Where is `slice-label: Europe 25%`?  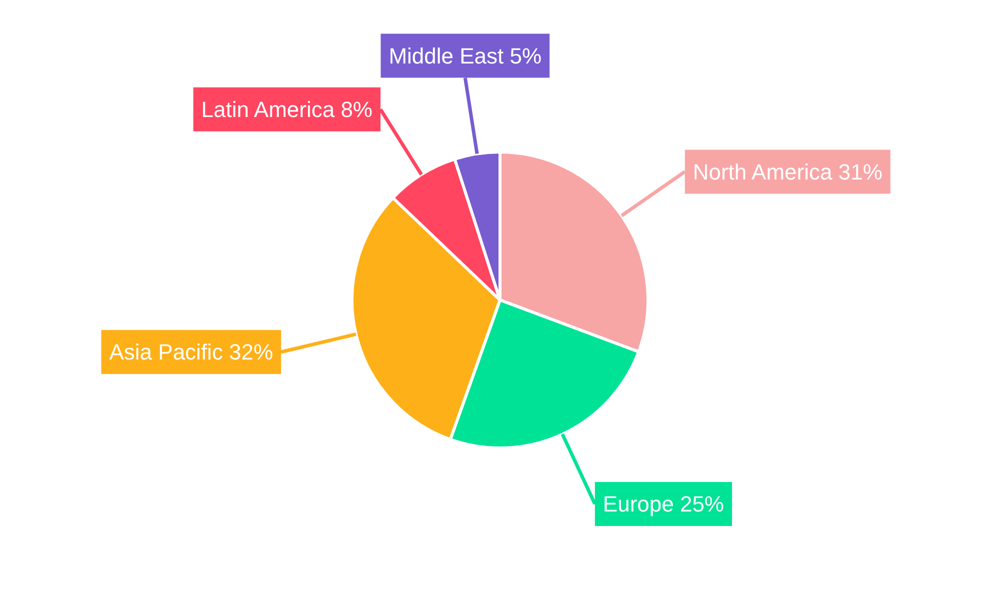 slice-label: Europe 25% is located at coordinates (663, 504).